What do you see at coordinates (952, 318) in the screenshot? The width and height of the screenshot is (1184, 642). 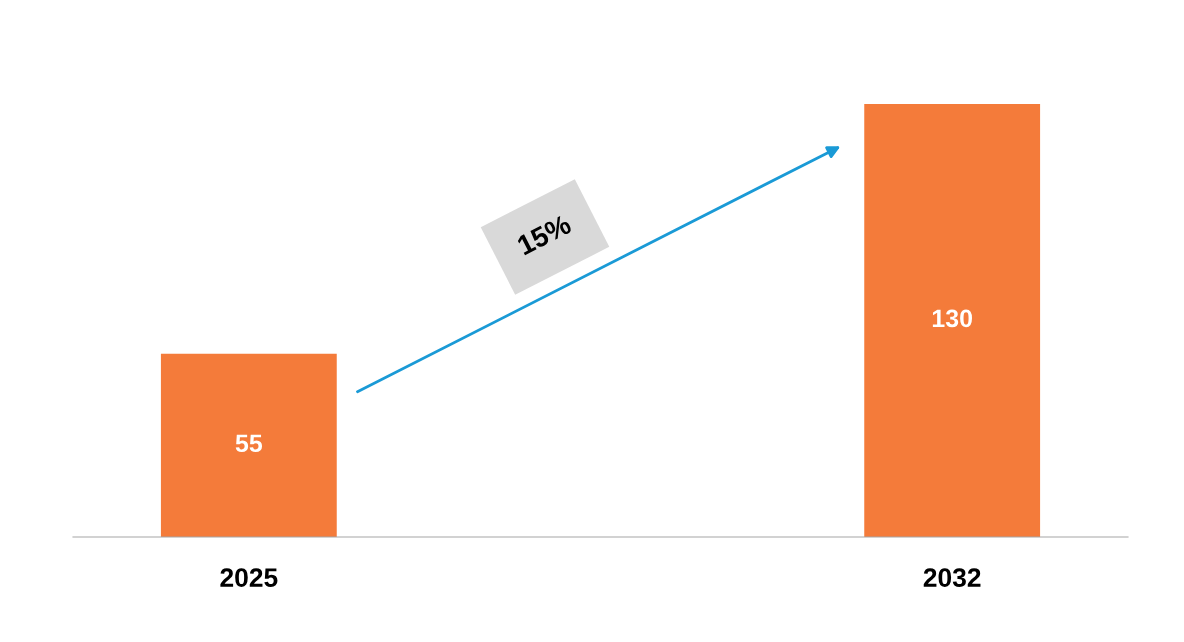 I see `data-label: 130` at bounding box center [952, 318].